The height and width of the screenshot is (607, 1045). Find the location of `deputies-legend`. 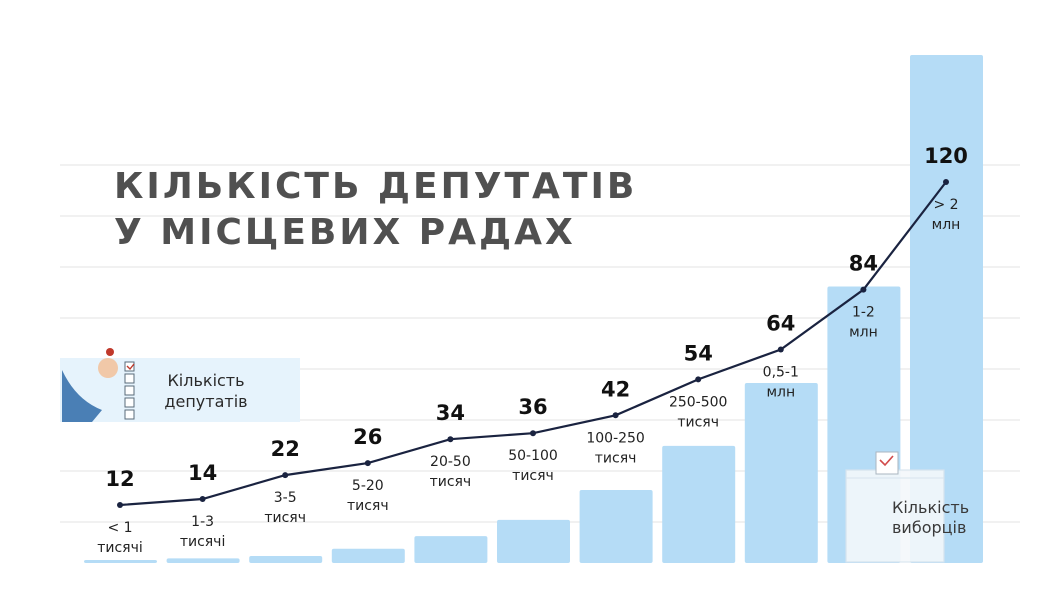

deputies-legend is located at coordinates (180, 385).